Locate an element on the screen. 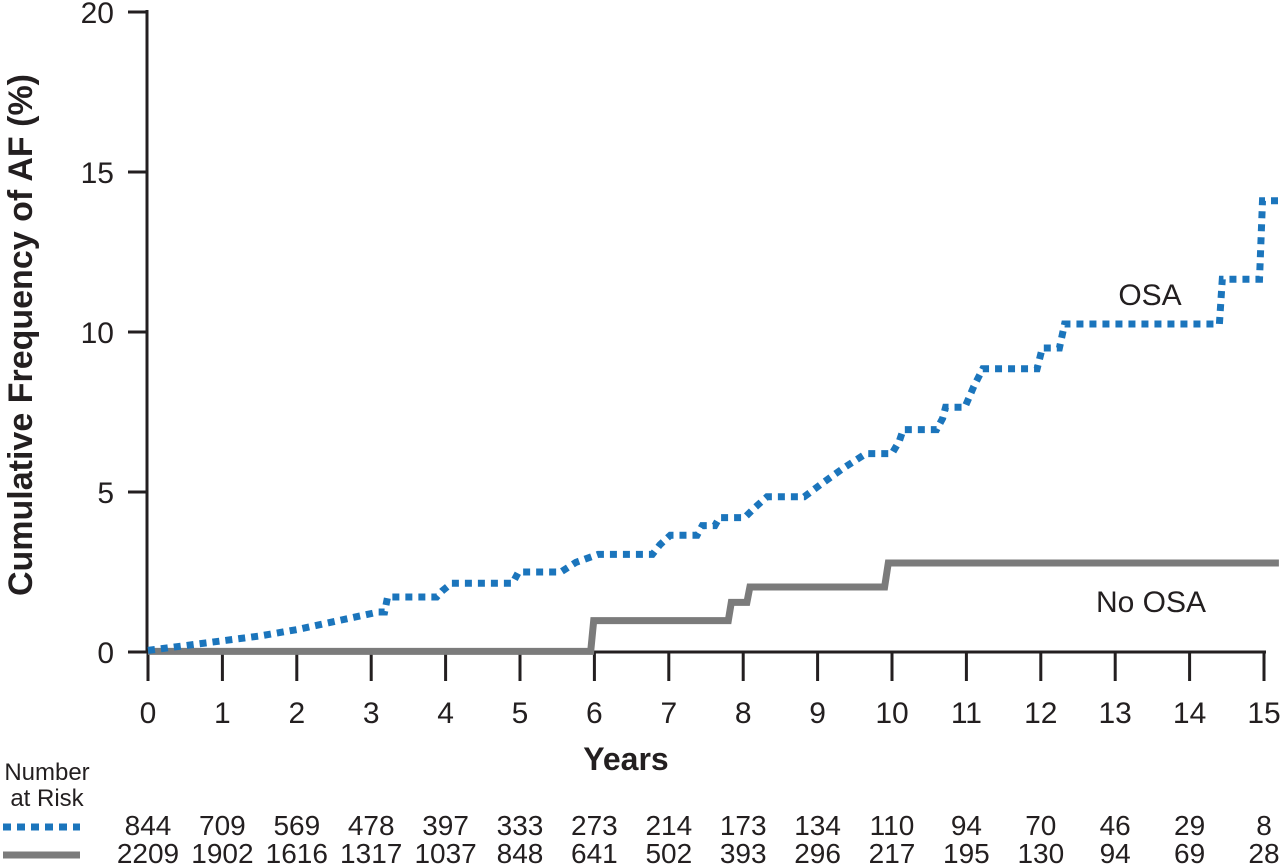 The width and height of the screenshot is (1280, 864). x-tick-label: 14 is located at coordinates (1189, 713).